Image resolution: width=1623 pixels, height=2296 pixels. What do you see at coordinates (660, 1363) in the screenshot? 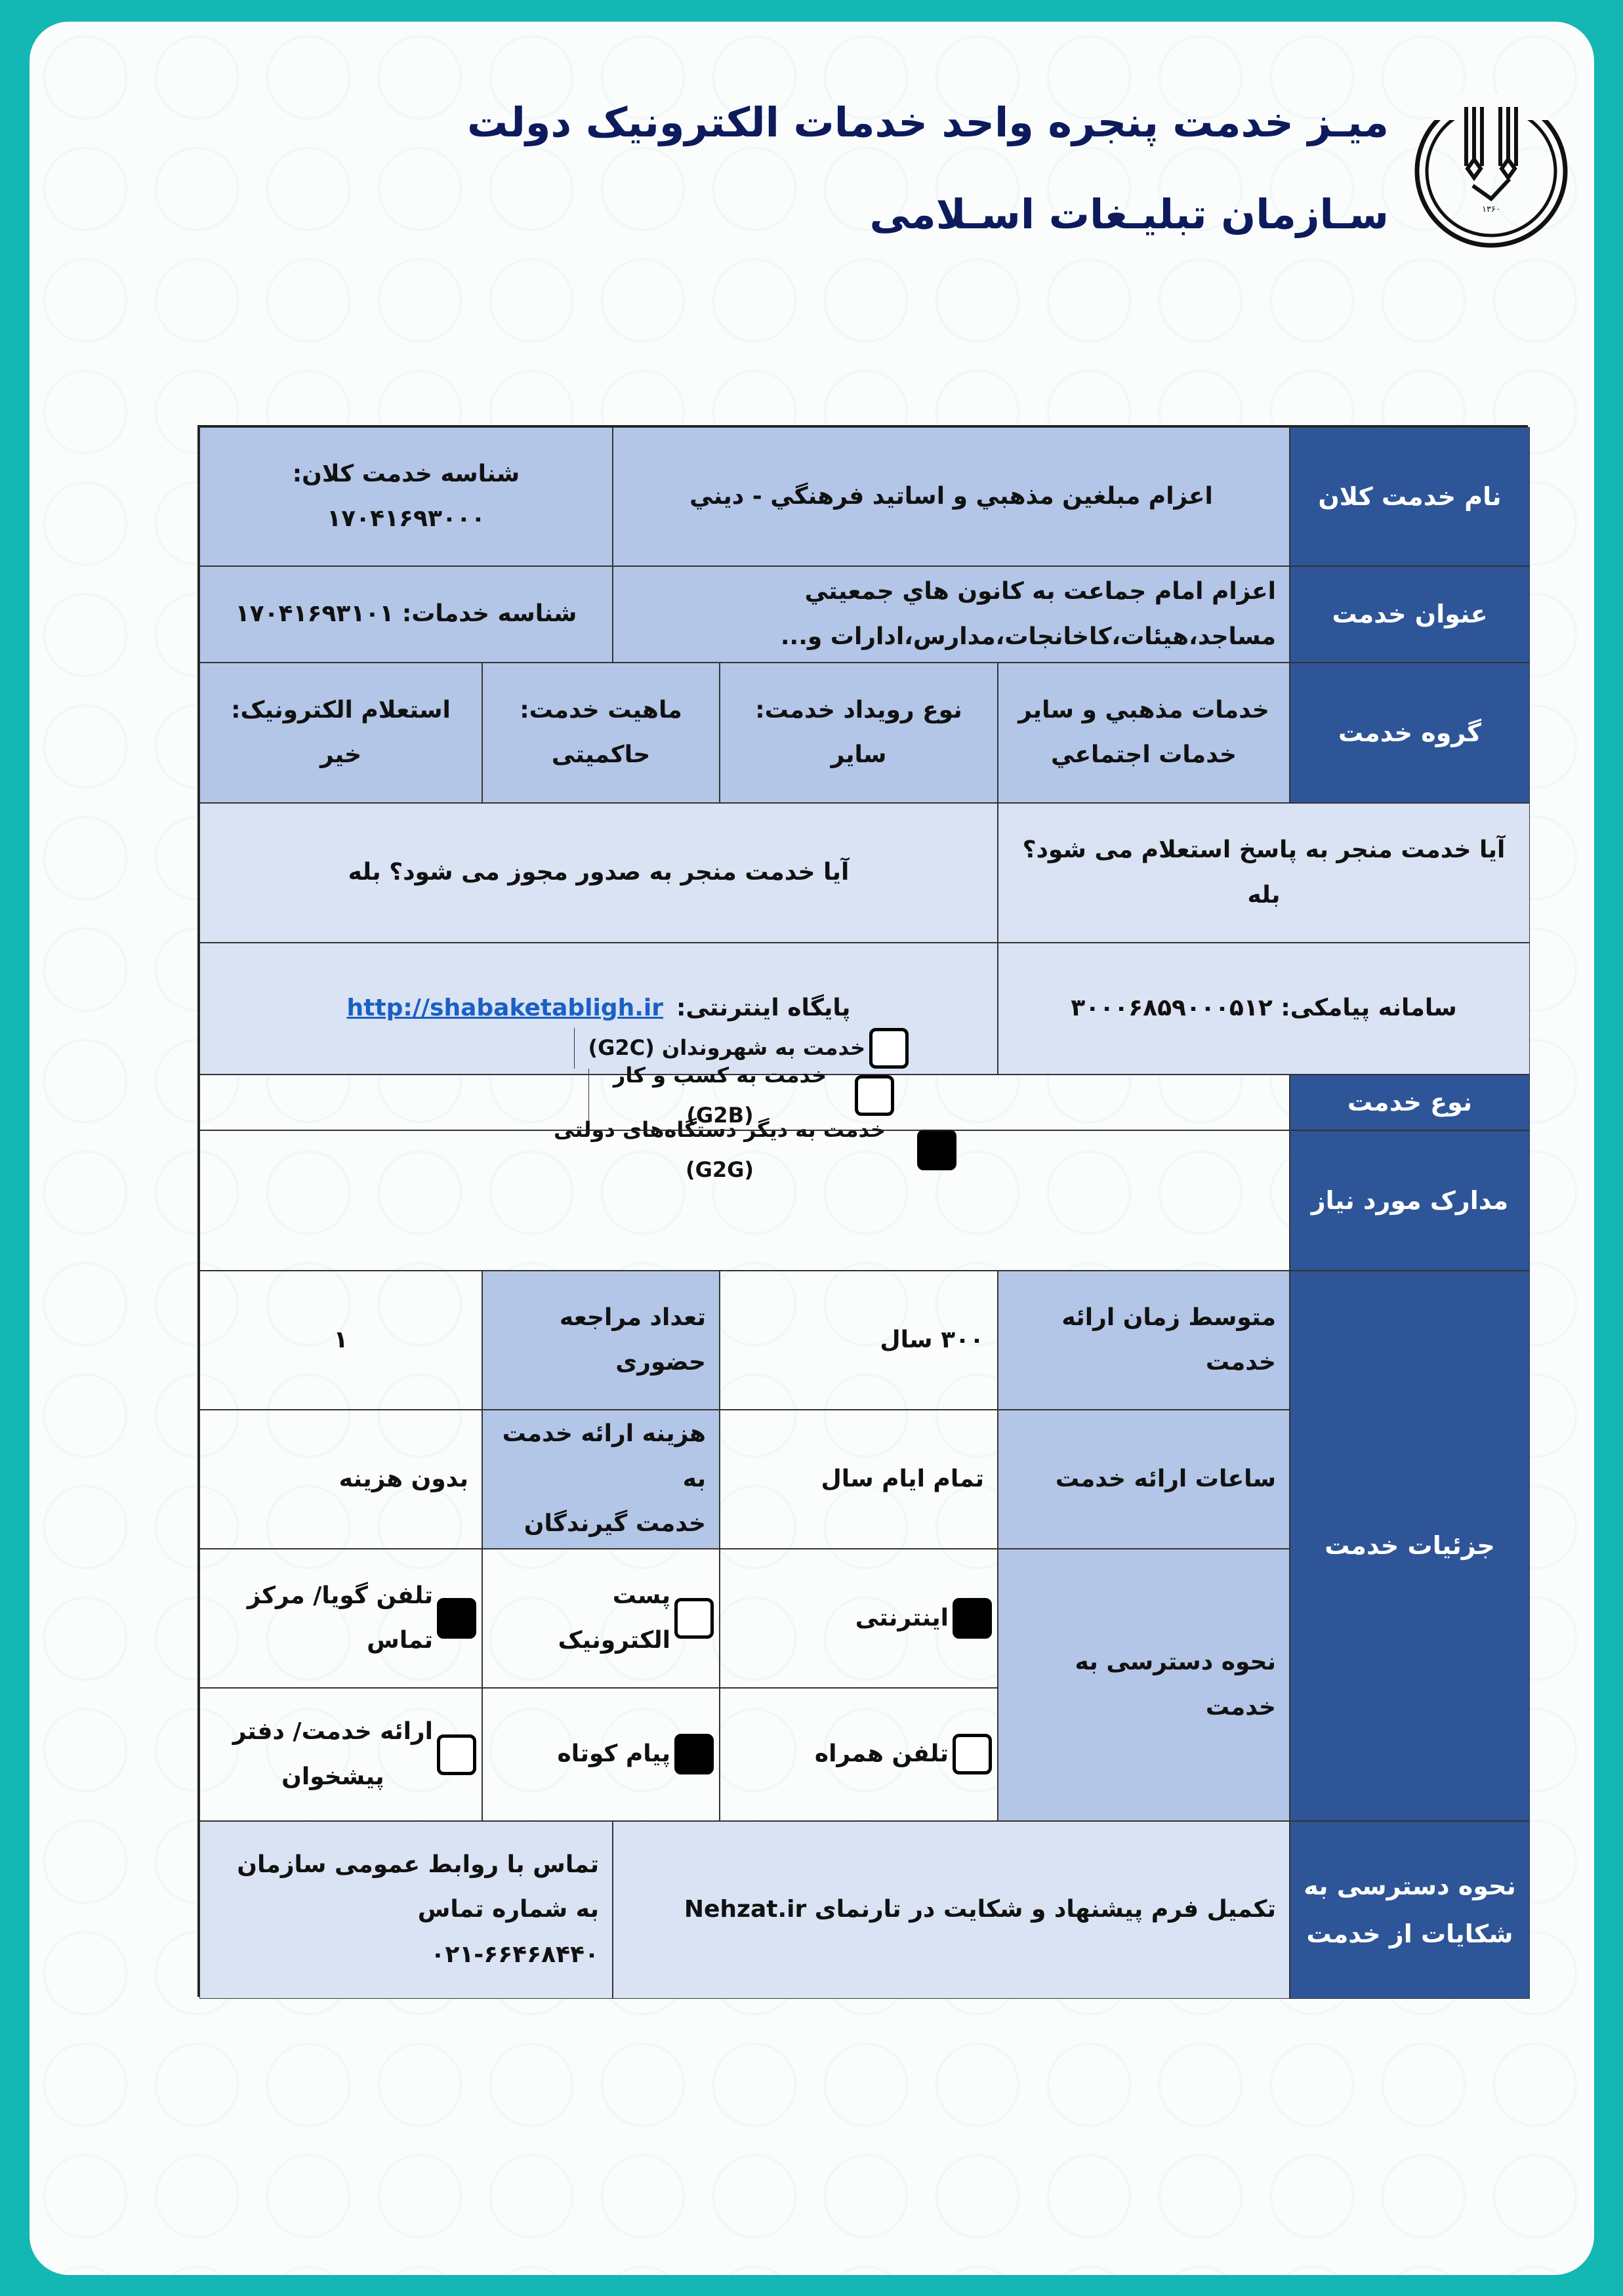
I see `visits-label-line2: حضوری` at bounding box center [660, 1363].